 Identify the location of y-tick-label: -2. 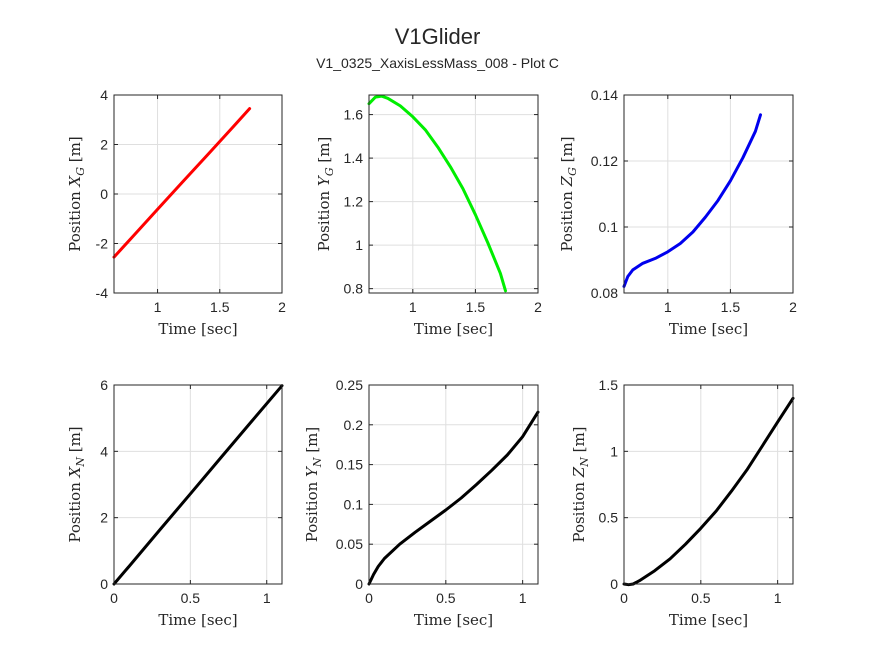
(102, 244).